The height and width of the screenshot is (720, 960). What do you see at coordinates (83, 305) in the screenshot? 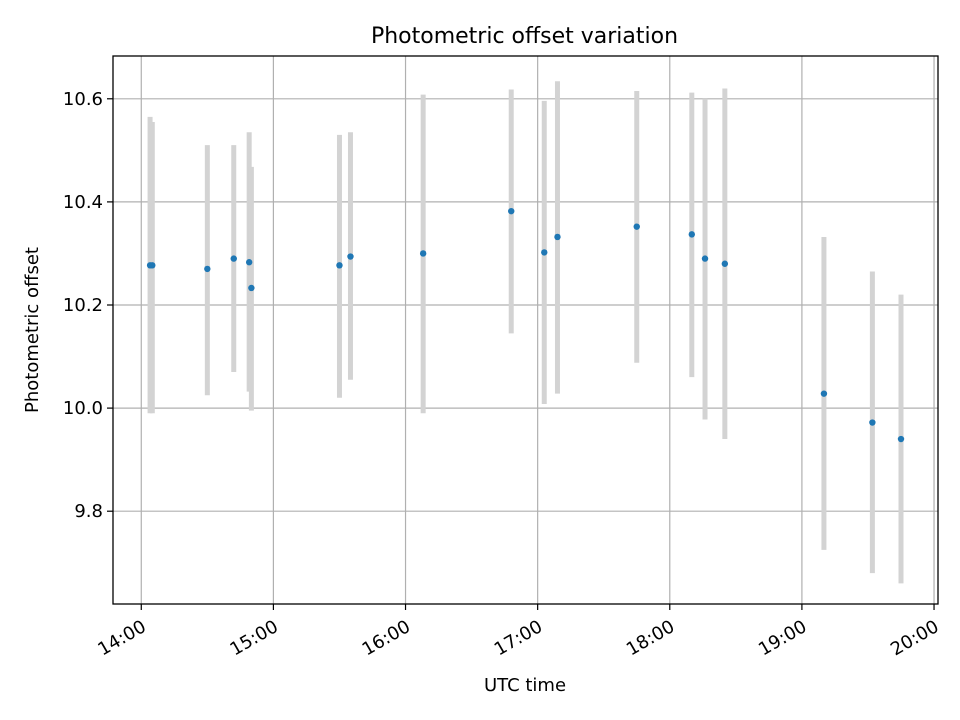
I see `y-tick-label: 10.2` at bounding box center [83, 305].